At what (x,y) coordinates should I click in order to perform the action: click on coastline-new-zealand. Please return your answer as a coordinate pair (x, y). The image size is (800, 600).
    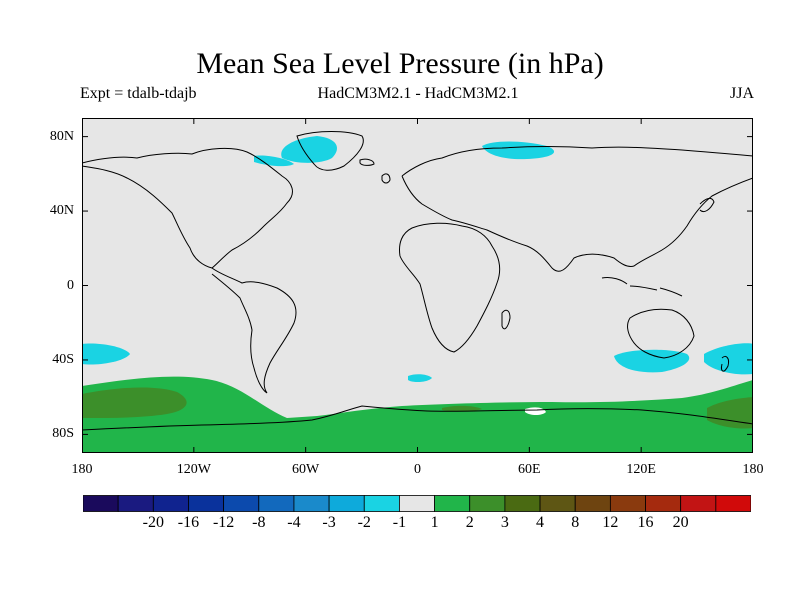
    Looking at the image, I should click on (725, 363).